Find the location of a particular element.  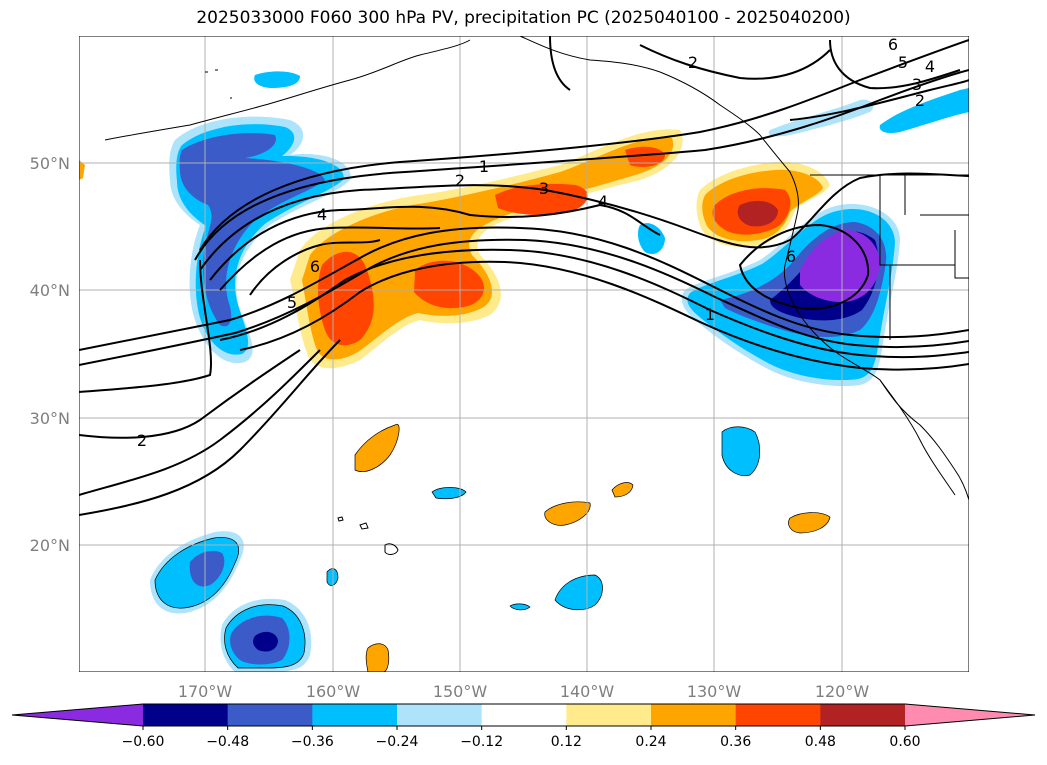

colorbar-tick-label: −0.48 is located at coordinates (227, 742).